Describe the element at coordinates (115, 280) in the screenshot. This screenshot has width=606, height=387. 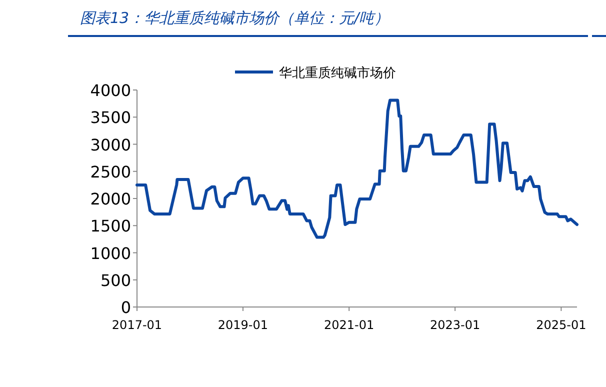
I see `y-tick-label: 500` at that location.